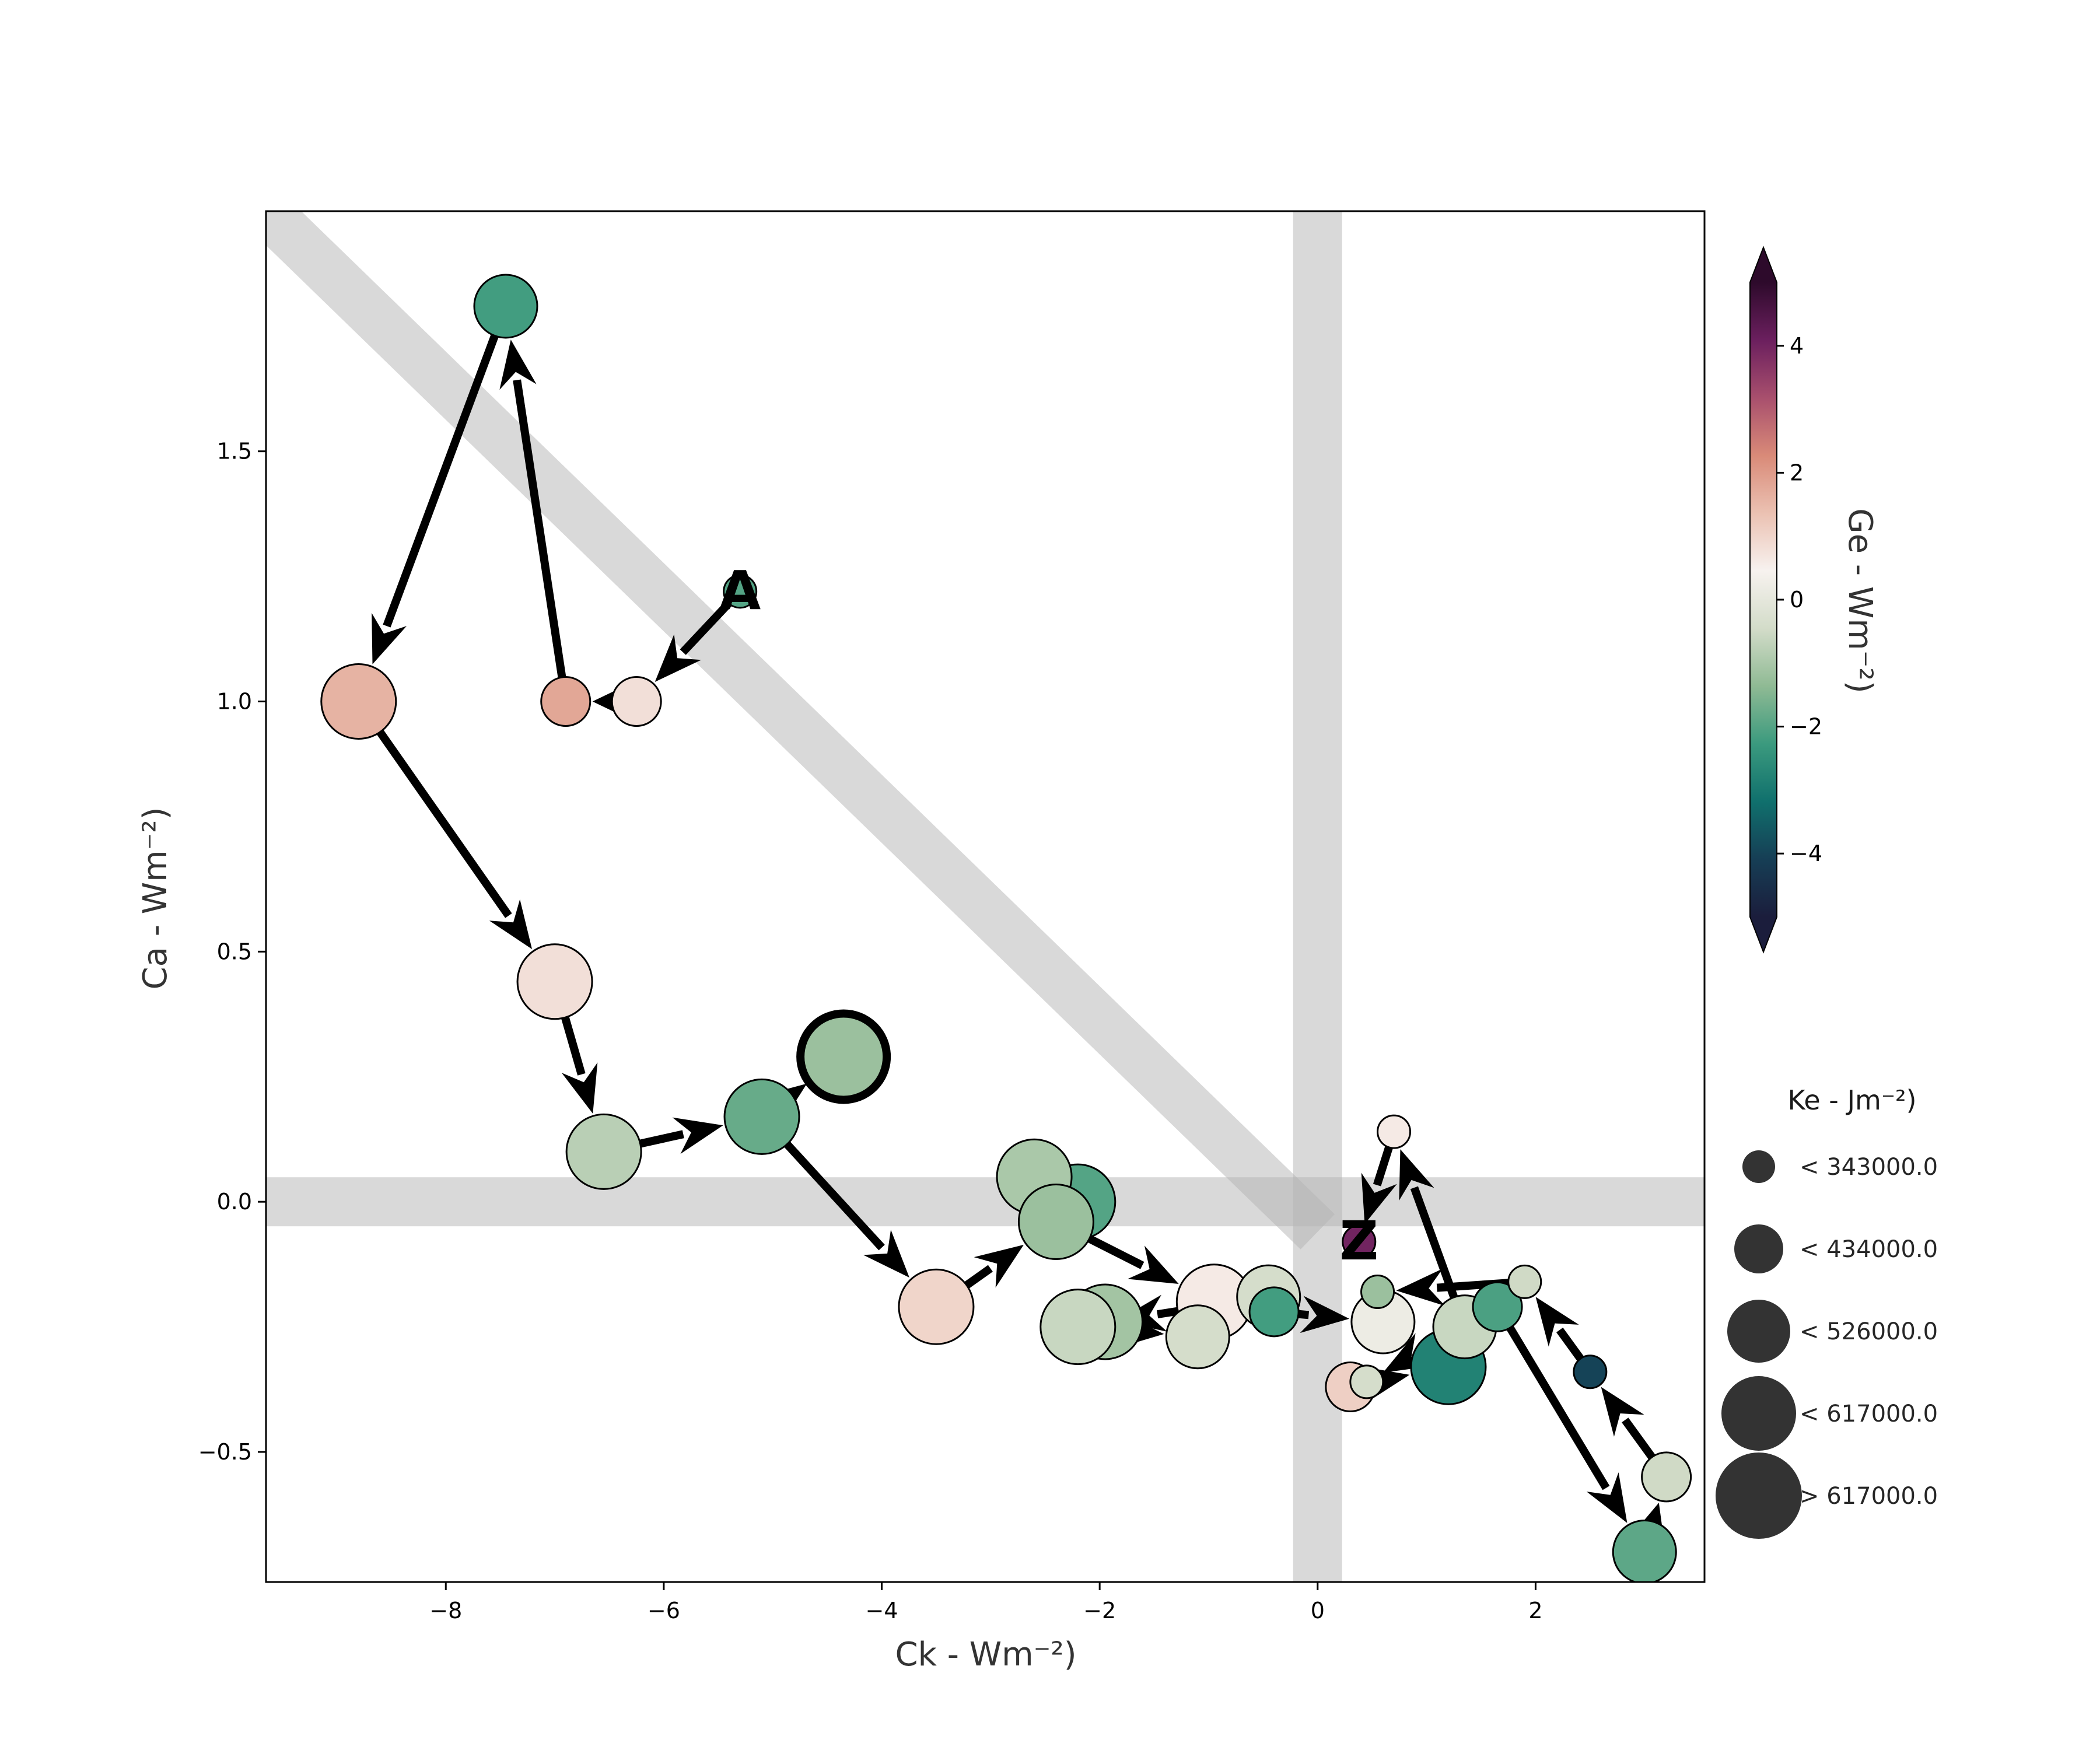 The width and height of the screenshot is (2100, 1750). I want to click on x-tick-label: −4, so click(882, 1610).